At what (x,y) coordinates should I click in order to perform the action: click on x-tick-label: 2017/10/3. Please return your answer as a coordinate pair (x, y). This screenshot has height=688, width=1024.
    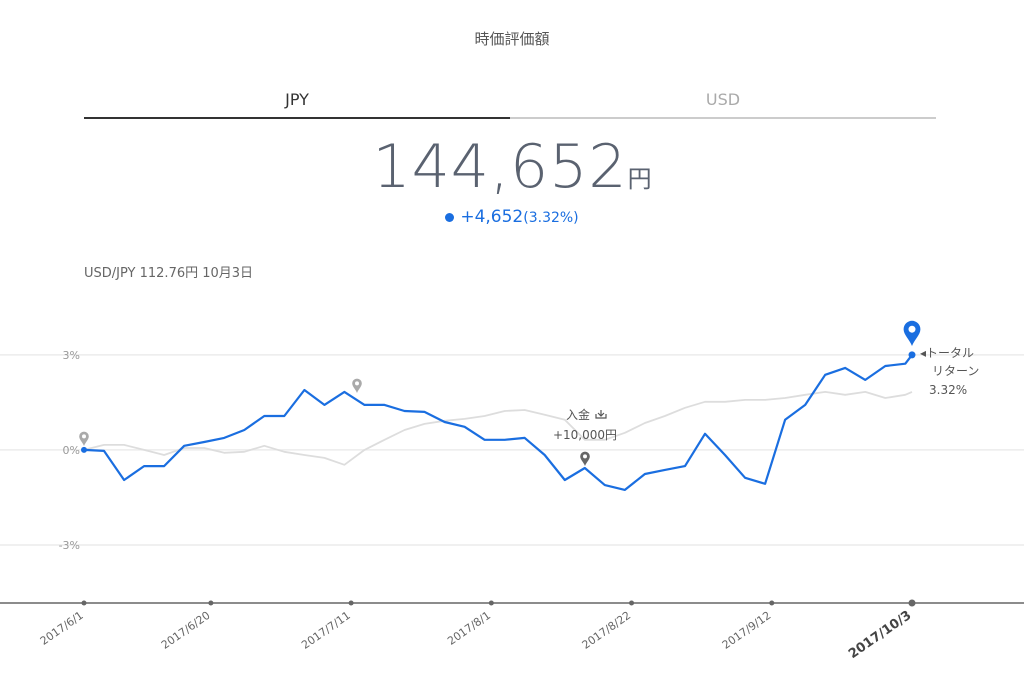
    Looking at the image, I should click on (880, 635).